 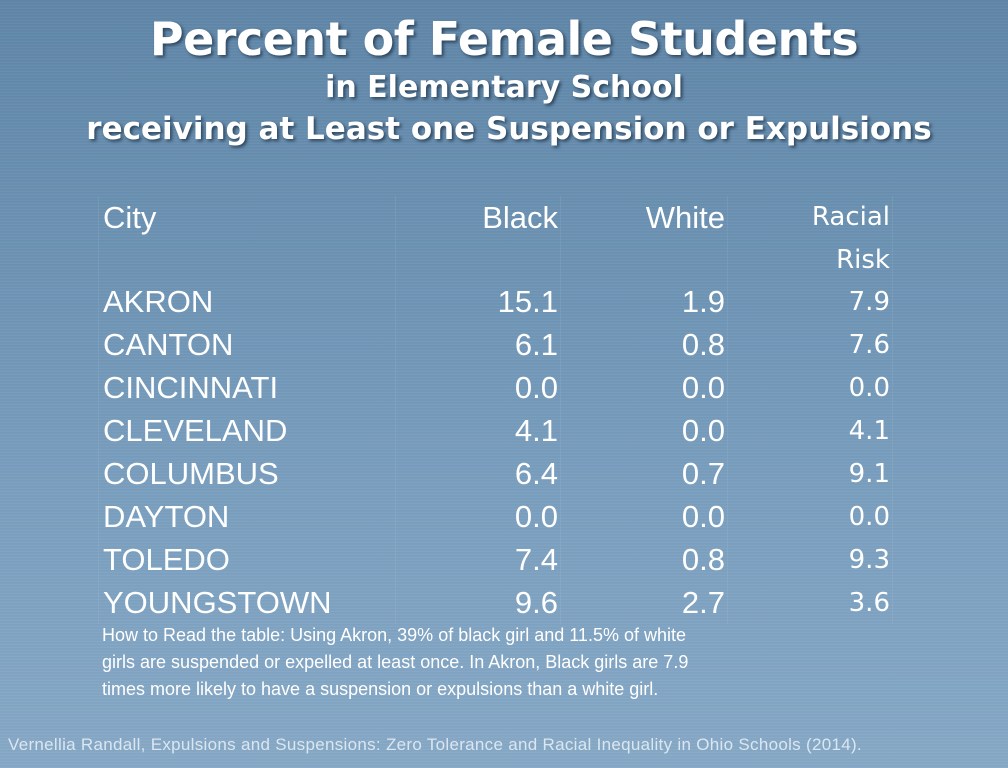 I want to click on risk-cell: 9.3, so click(x=810, y=559).